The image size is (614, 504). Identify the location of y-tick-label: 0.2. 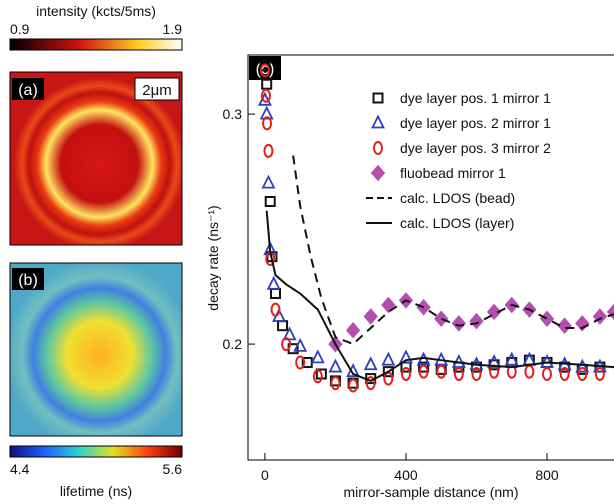
(233, 344).